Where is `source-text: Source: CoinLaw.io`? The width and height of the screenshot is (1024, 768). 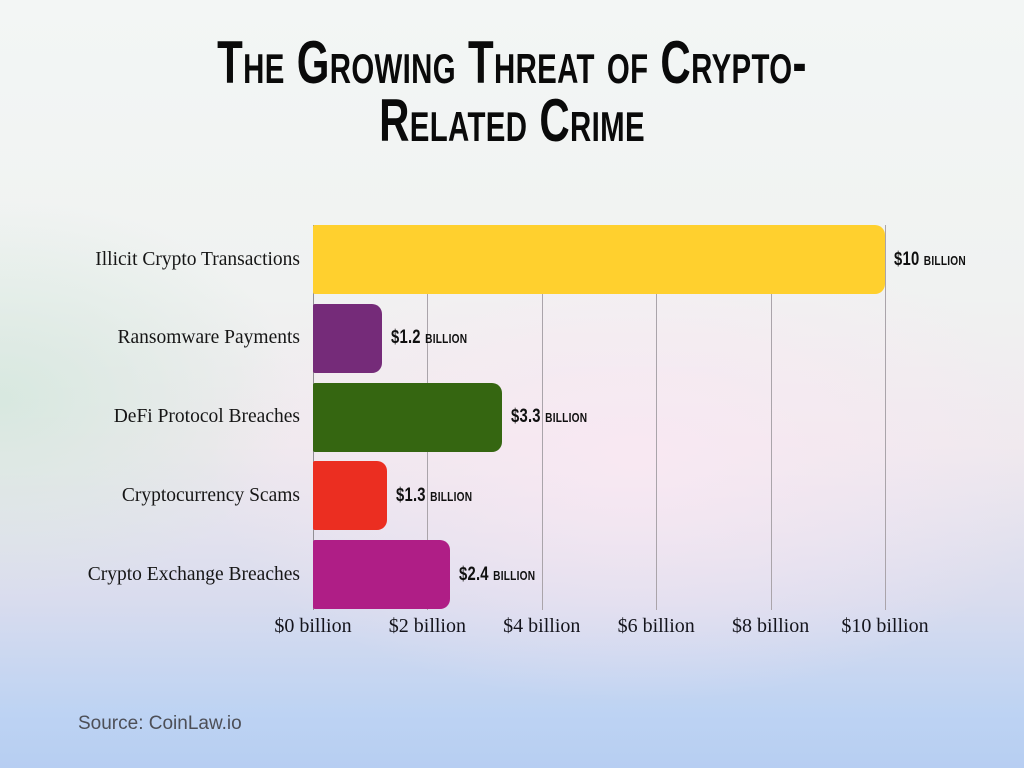 source-text: Source: CoinLaw.io is located at coordinates (160, 723).